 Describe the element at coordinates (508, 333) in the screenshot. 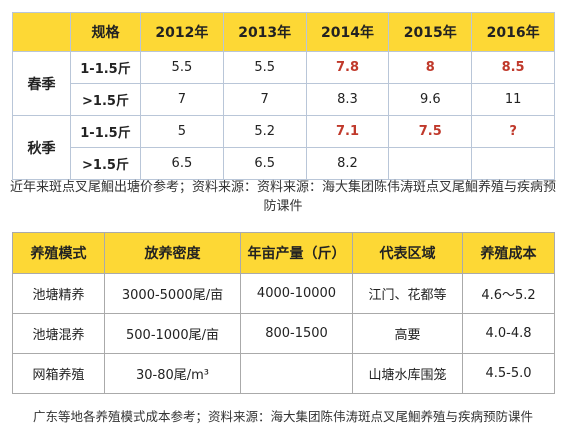

I see `cell: 4.0-4.8` at that location.